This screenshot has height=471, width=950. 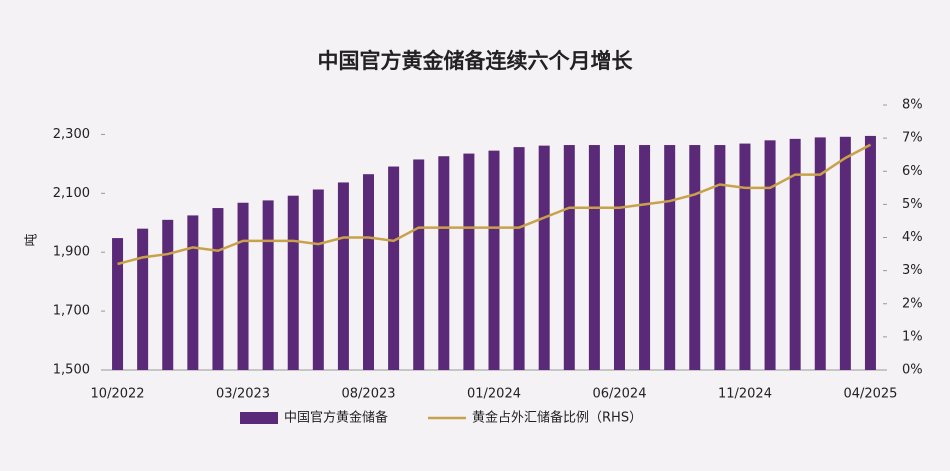 What do you see at coordinates (912, 237) in the screenshot?
I see `y2-tick-label: 4%` at bounding box center [912, 237].